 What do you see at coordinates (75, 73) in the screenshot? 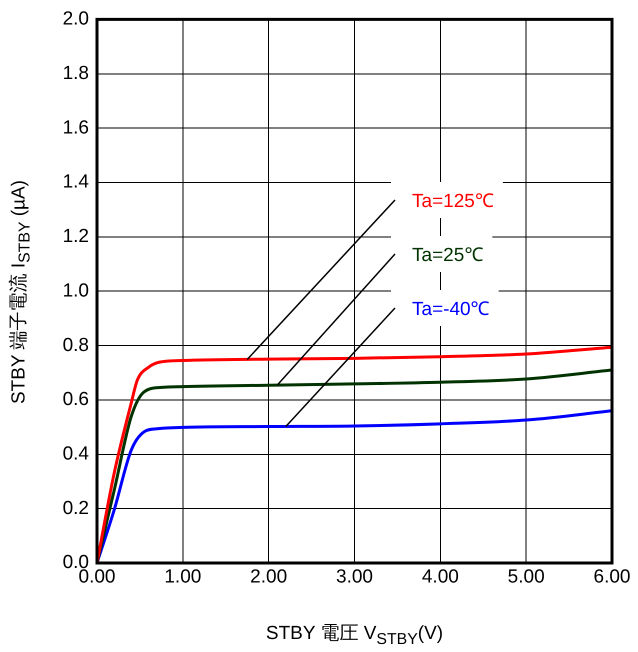
I see `y-tick-label: 1.8` at bounding box center [75, 73].